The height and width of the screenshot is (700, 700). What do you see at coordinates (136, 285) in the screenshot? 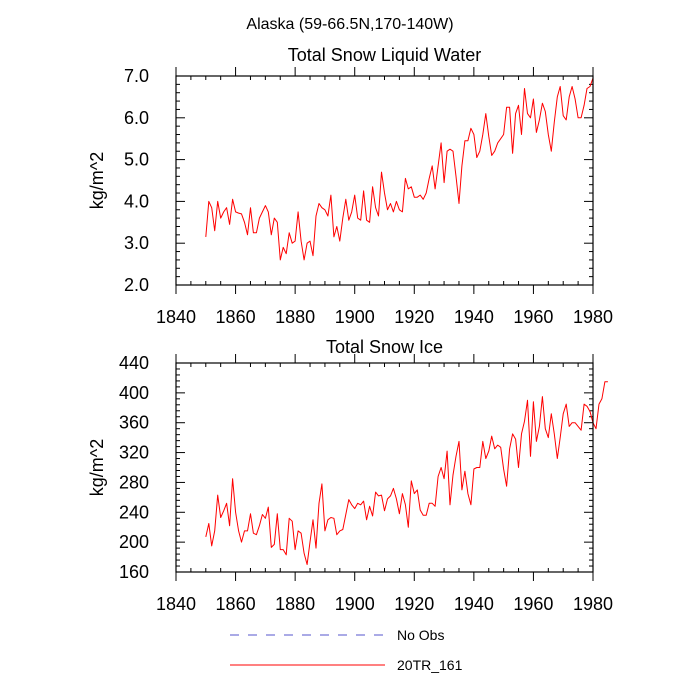
I see `y-tick-label: 2.0` at bounding box center [136, 285].